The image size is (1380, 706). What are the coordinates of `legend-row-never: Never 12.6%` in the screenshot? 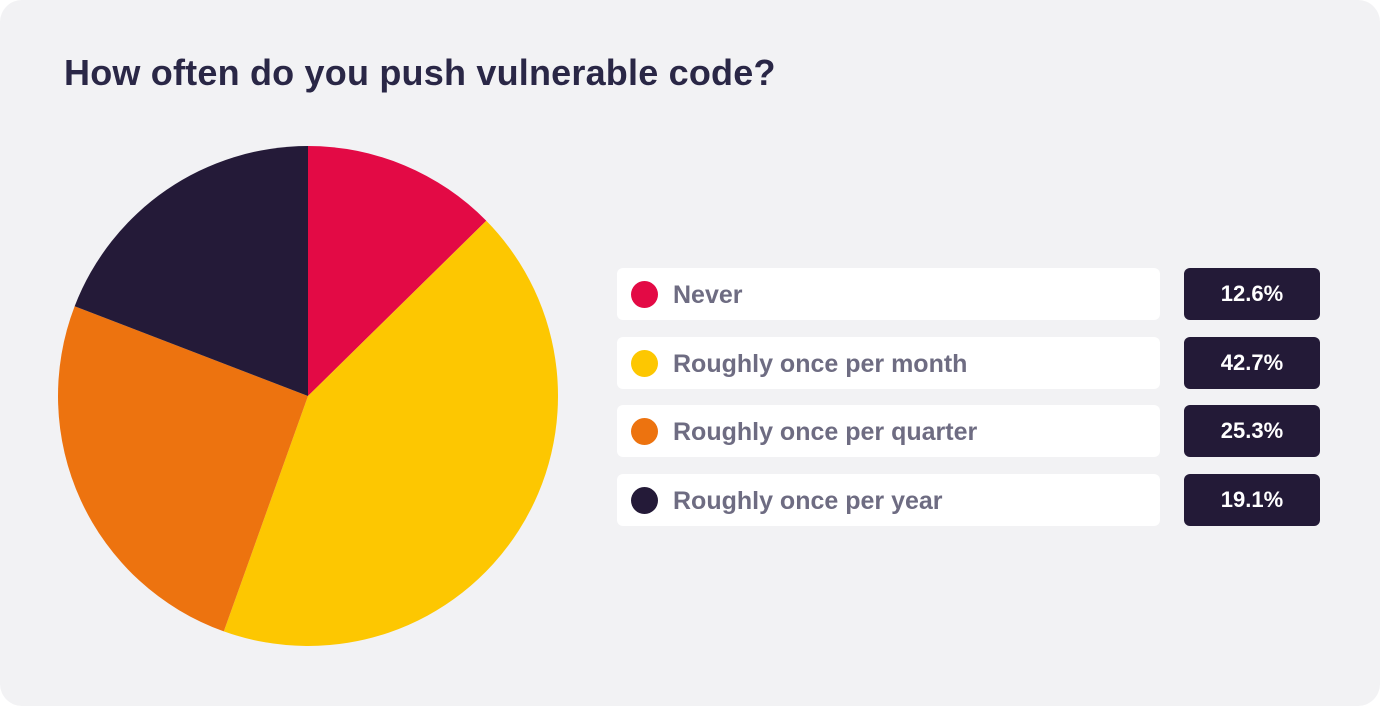 It's located at (969, 294).